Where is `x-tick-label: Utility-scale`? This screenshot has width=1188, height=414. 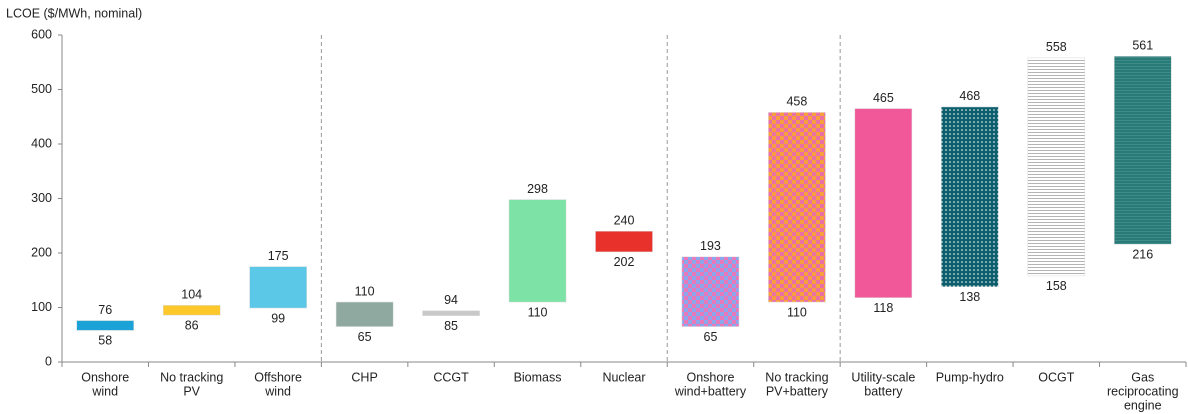
x-tick-label: Utility-scale is located at coordinates (883, 377).